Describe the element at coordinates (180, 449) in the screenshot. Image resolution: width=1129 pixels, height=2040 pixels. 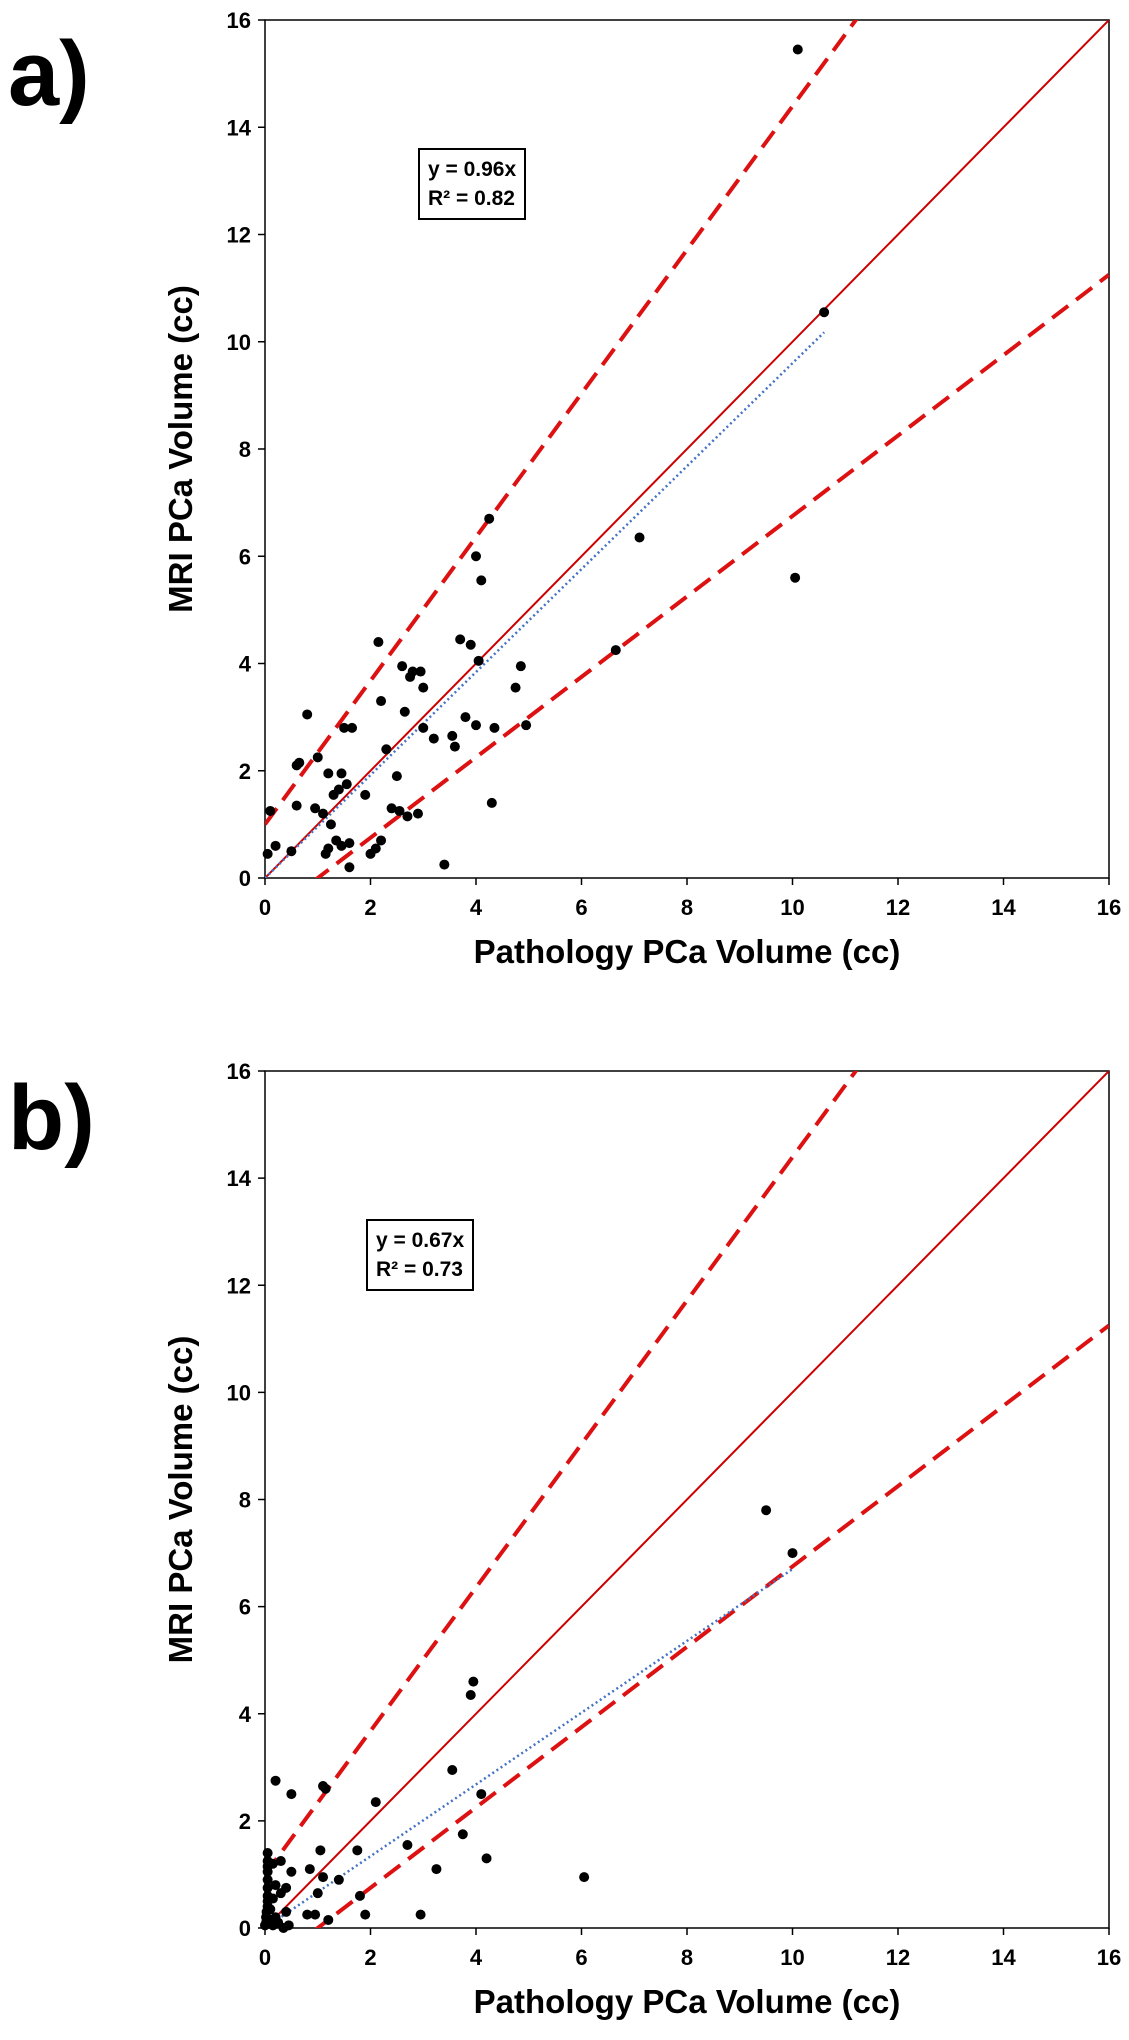
I see `chart-a-y-axis-title: MRI PCa Volume (cc)` at that location.